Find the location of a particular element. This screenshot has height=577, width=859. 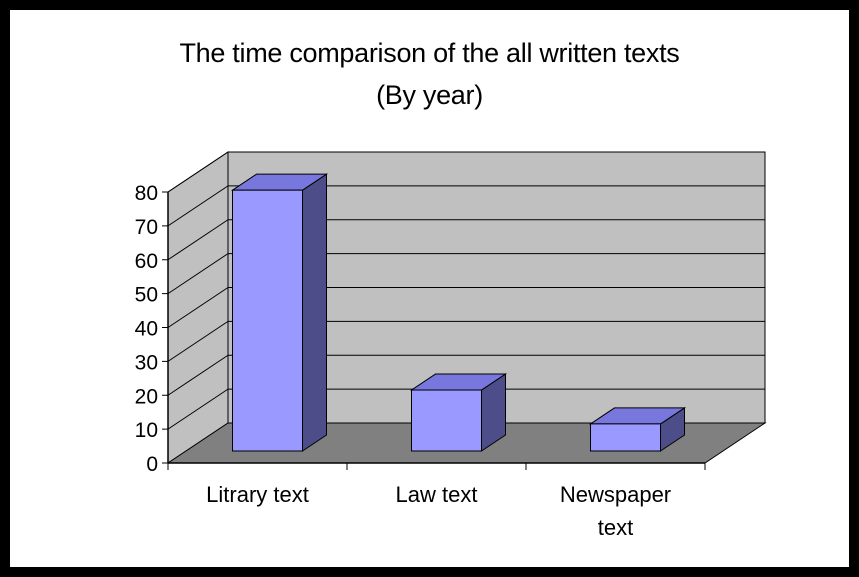

y-tick-label: 20 is located at coordinates (146, 396).